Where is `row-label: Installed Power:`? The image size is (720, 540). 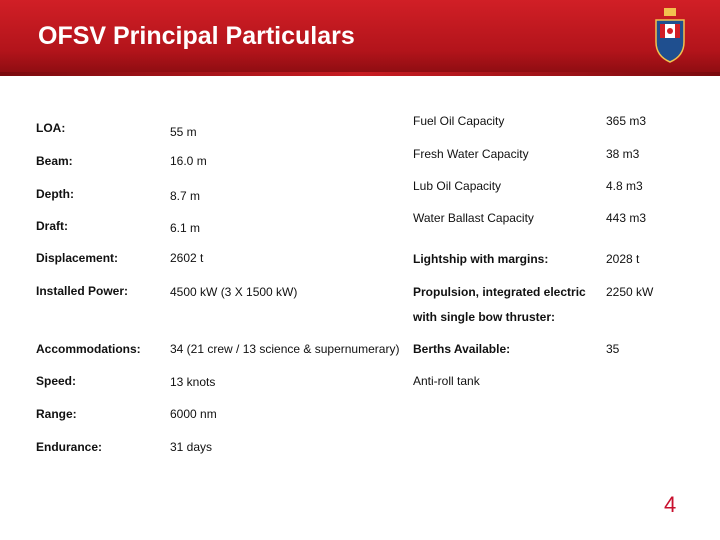 row-label: Installed Power: is located at coordinates (82, 291).